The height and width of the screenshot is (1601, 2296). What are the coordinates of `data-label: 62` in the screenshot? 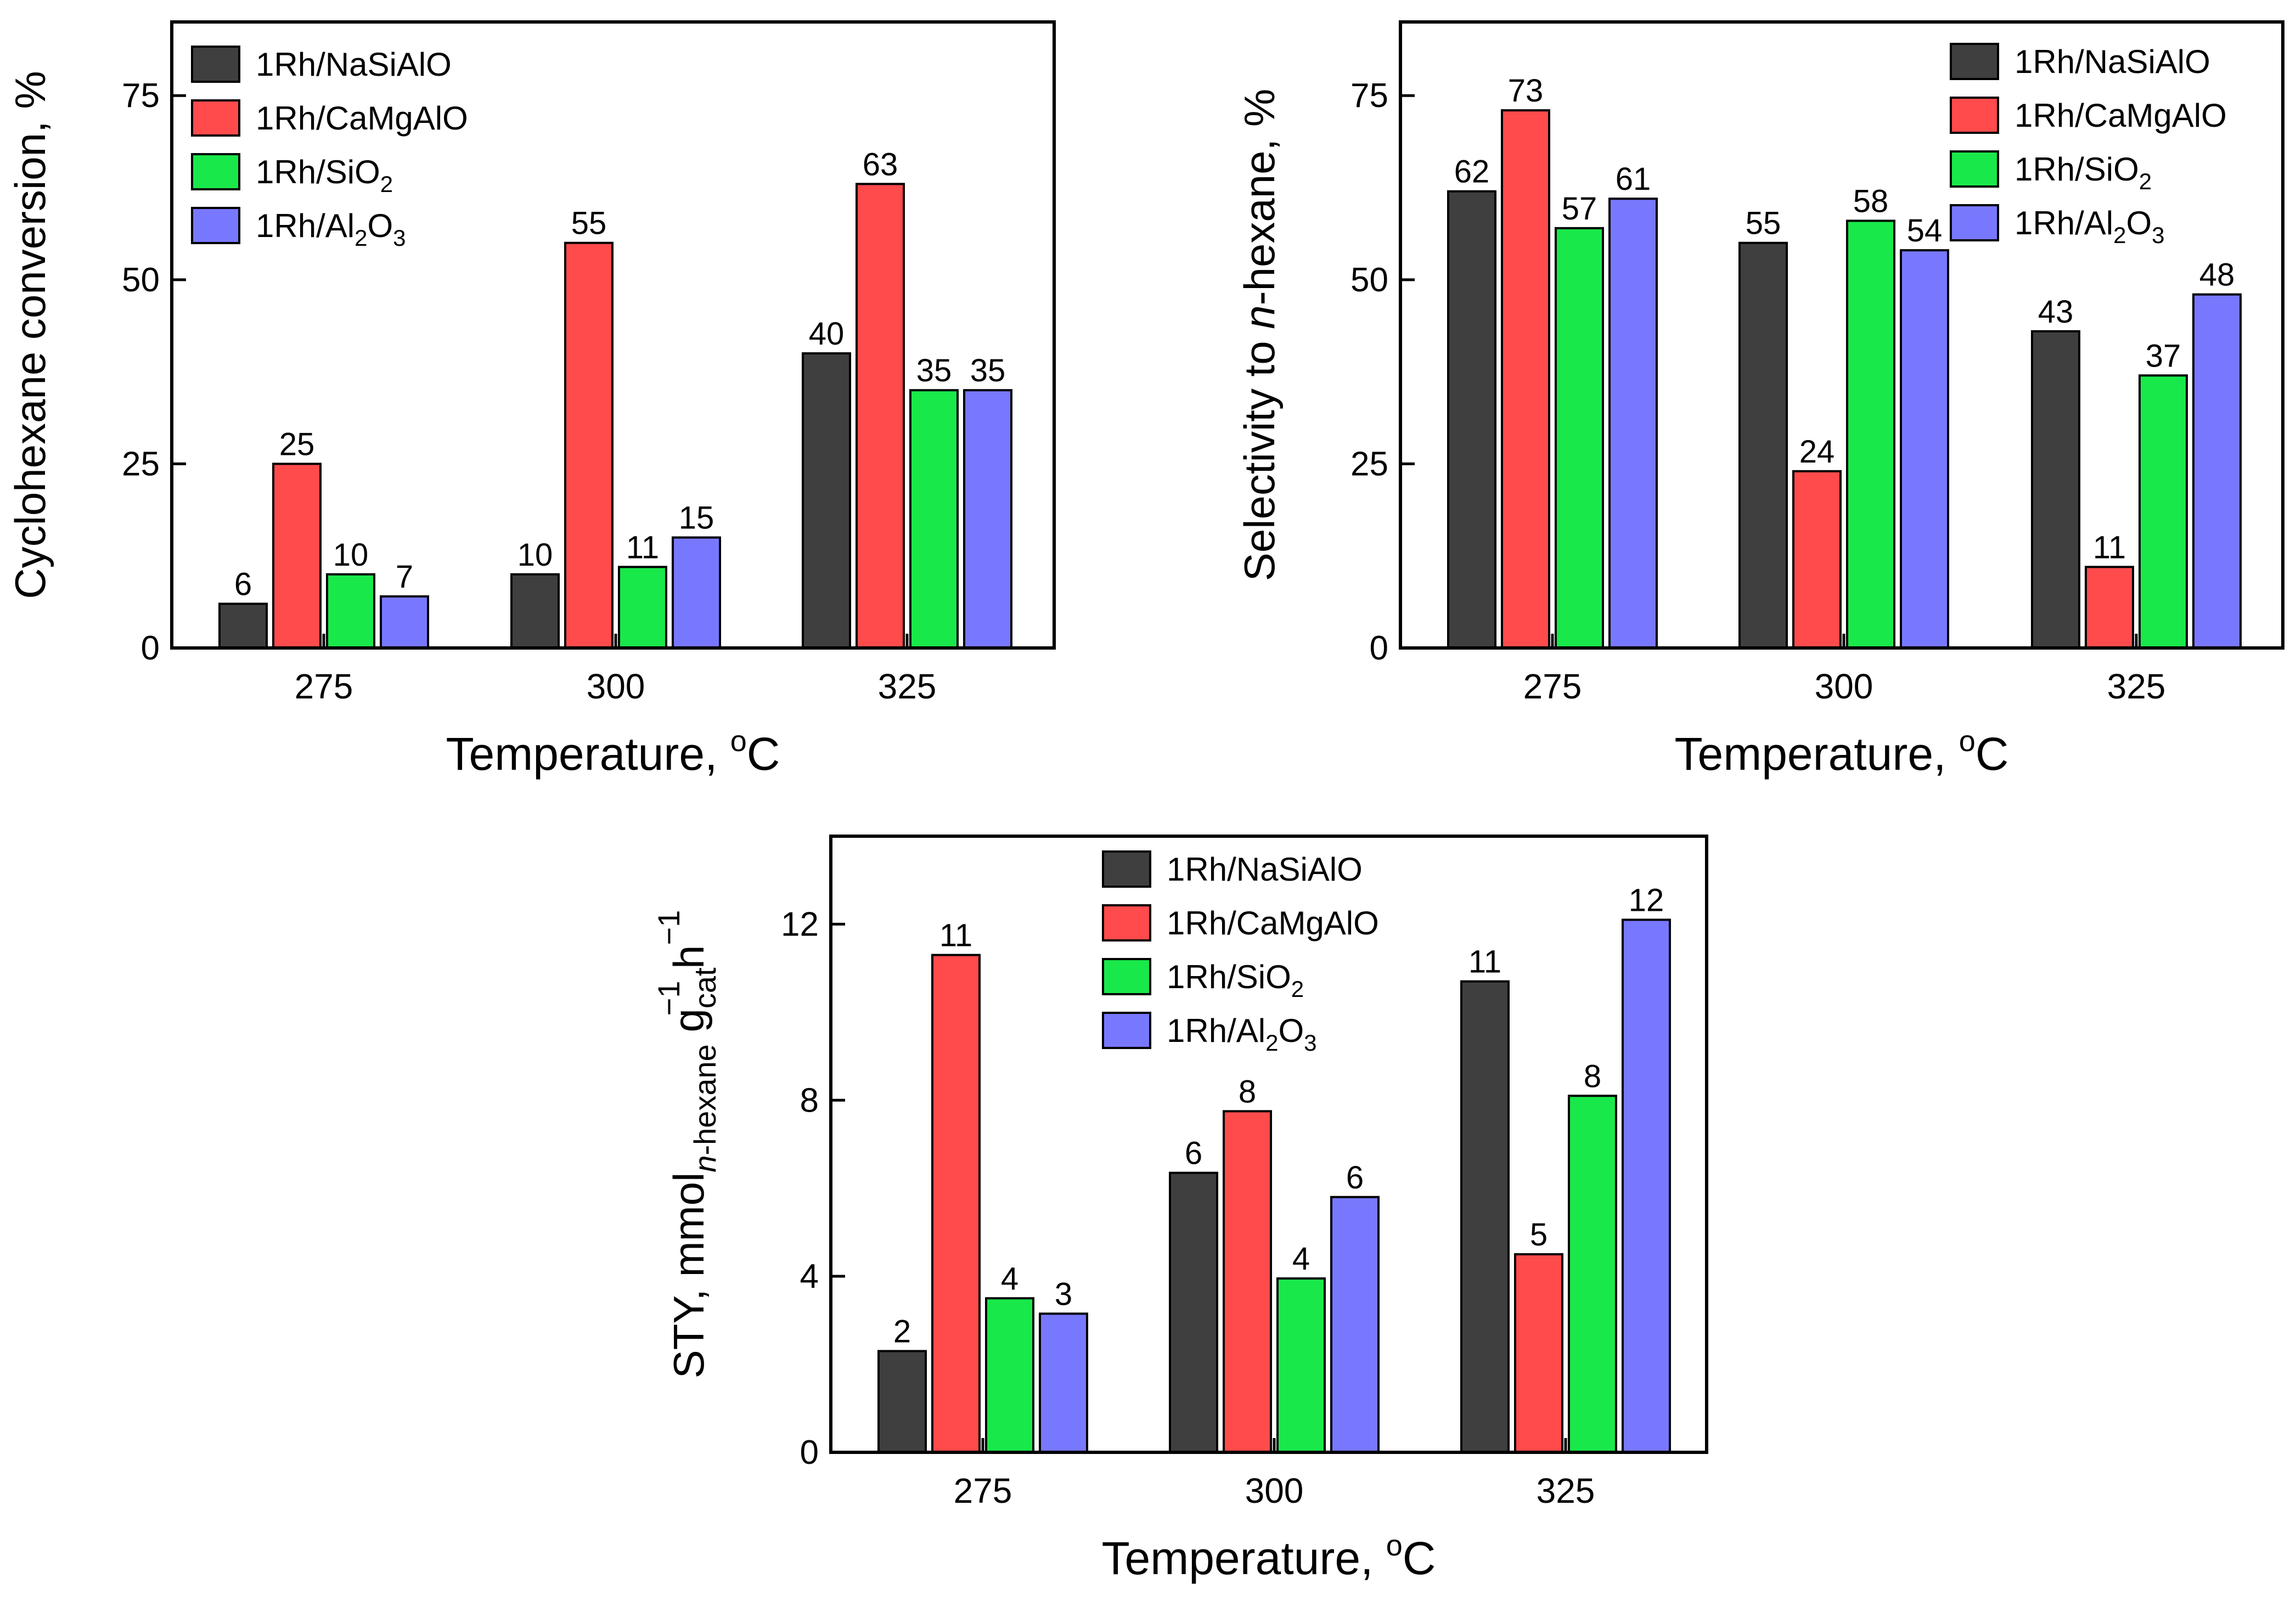 It's located at (1472, 172).